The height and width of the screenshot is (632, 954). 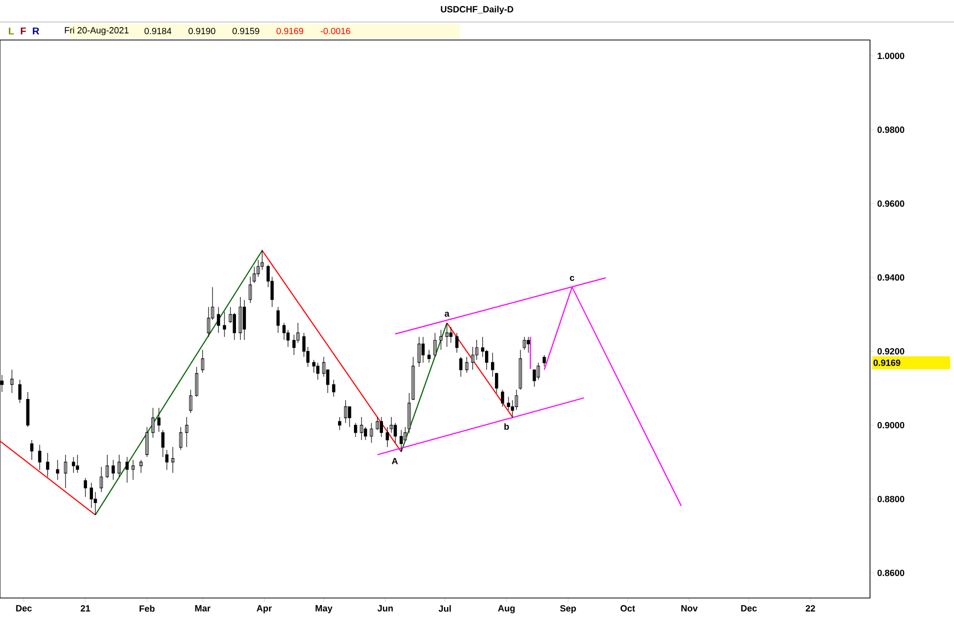 I want to click on y-tick-label: 0.8600, so click(x=891, y=573).